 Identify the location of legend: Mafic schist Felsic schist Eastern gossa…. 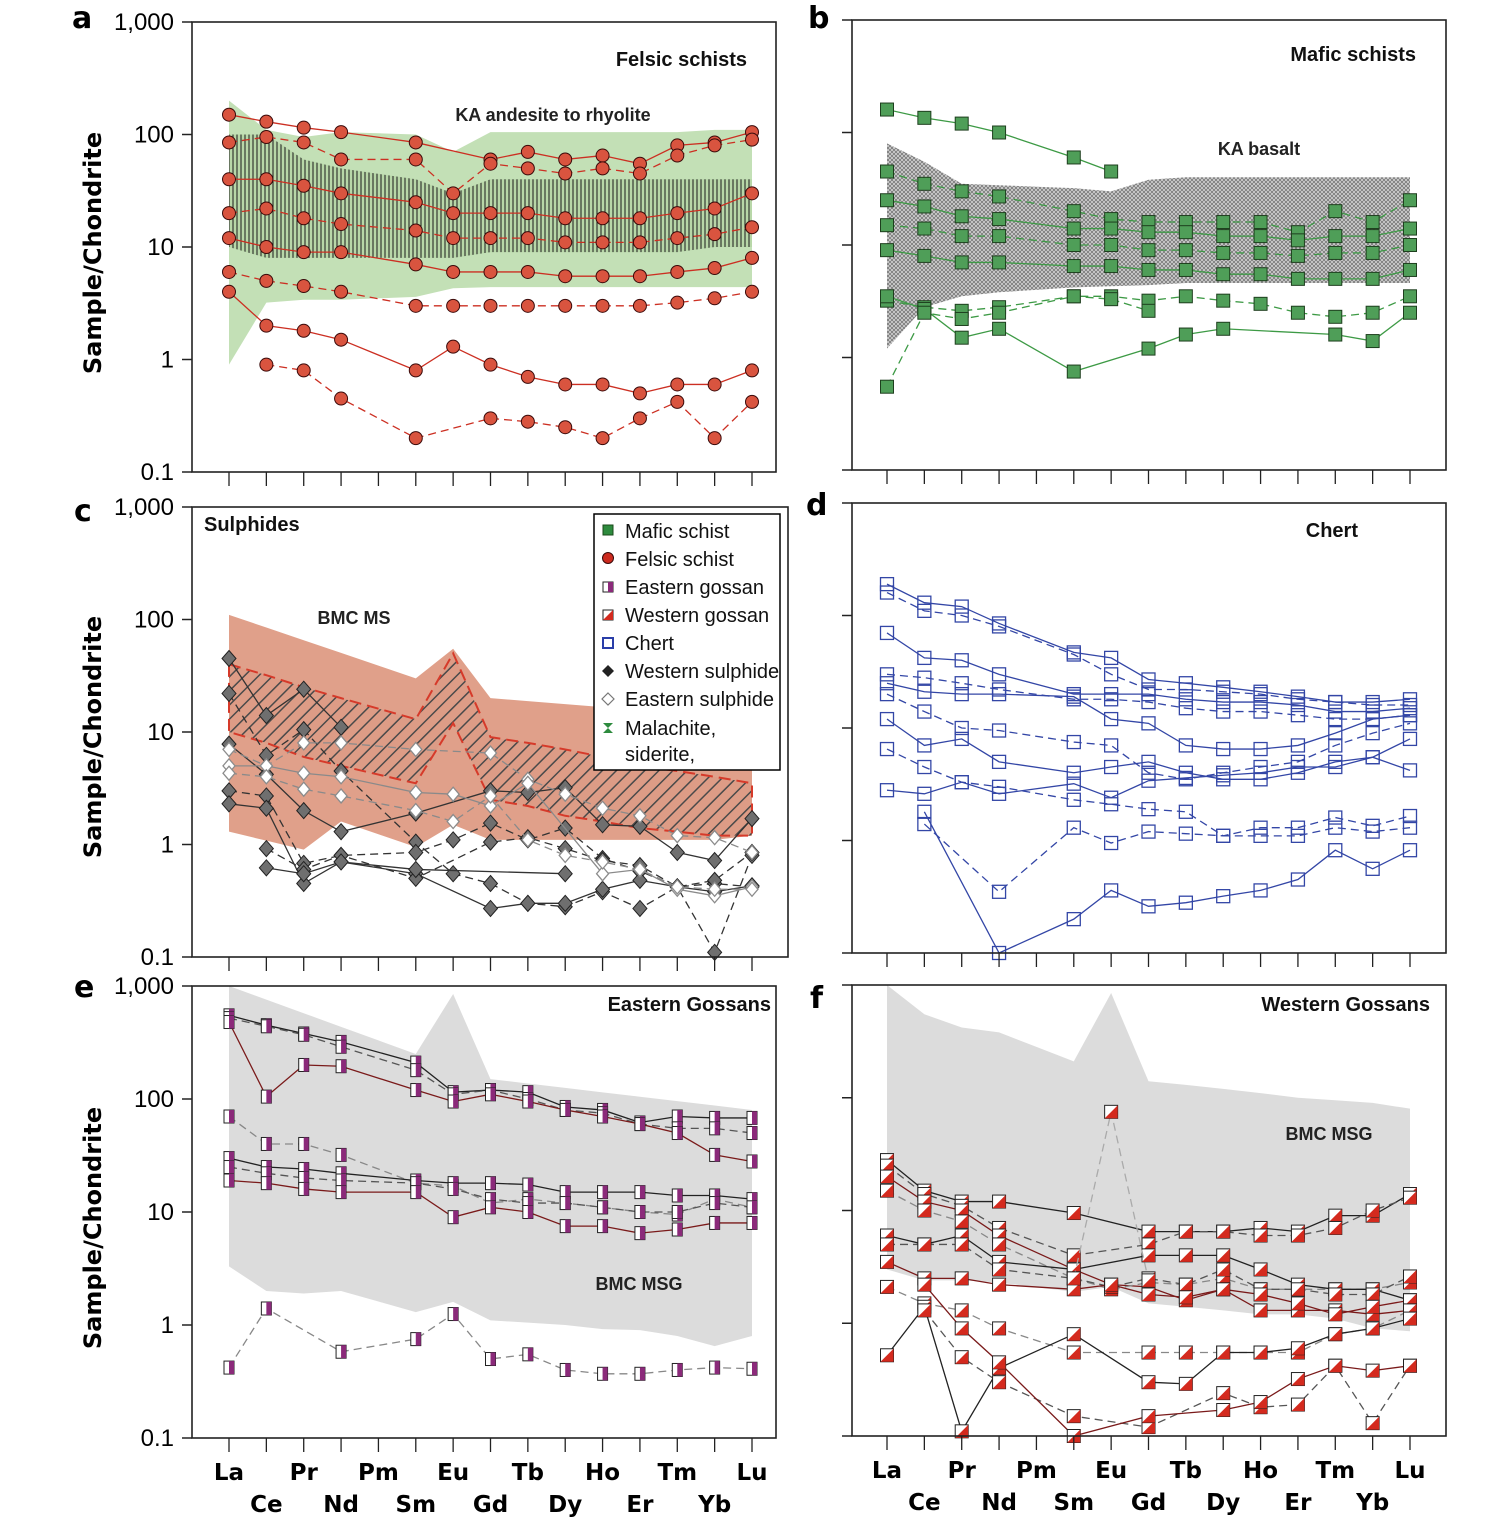
(687, 642).